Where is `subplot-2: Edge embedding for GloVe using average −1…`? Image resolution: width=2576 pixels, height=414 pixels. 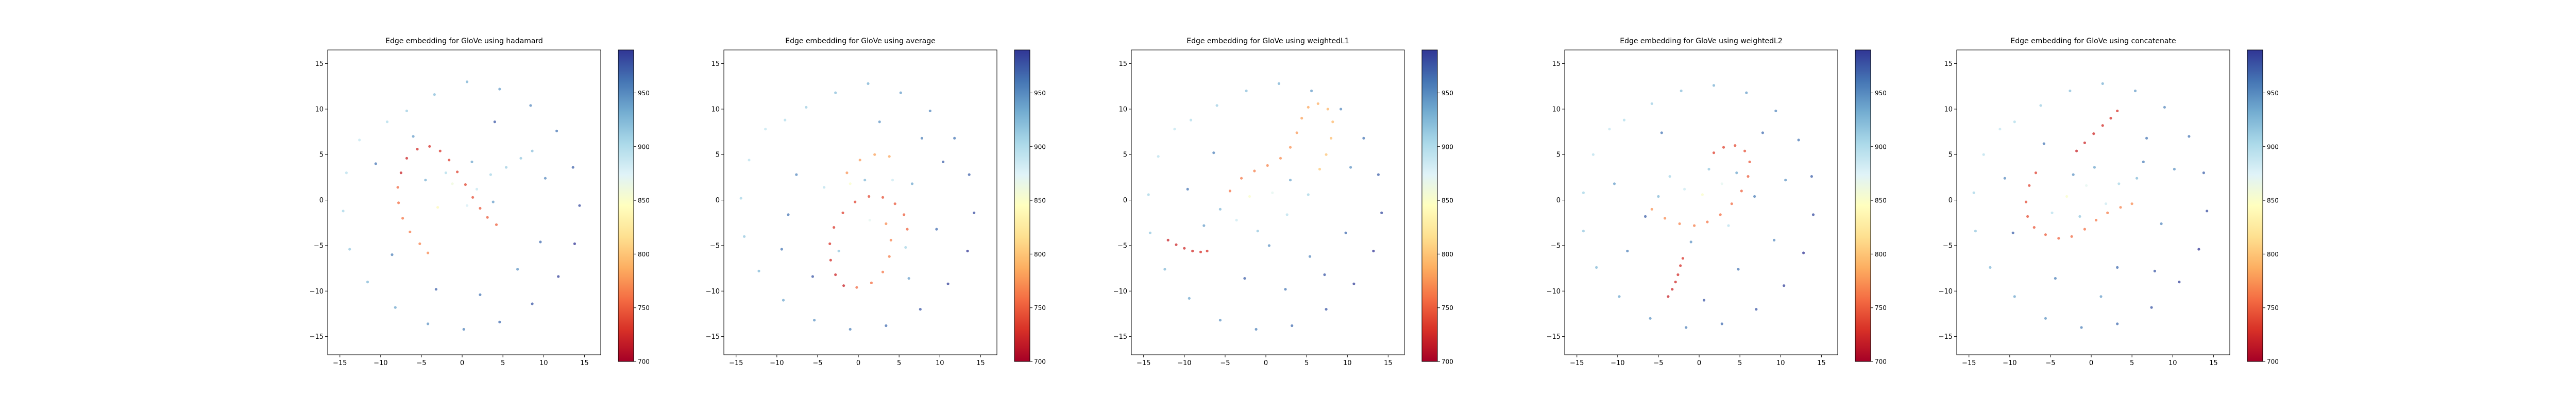
subplot-2: Edge embedding for GloVe using average −1… is located at coordinates (876, 202).